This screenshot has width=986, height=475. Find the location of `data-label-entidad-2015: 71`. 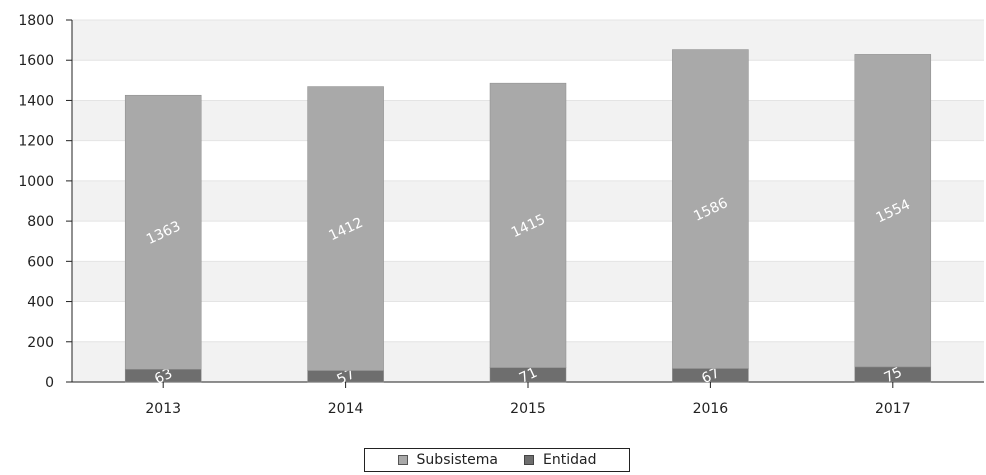

data-label-entidad-2015: 71 is located at coordinates (528, 376).